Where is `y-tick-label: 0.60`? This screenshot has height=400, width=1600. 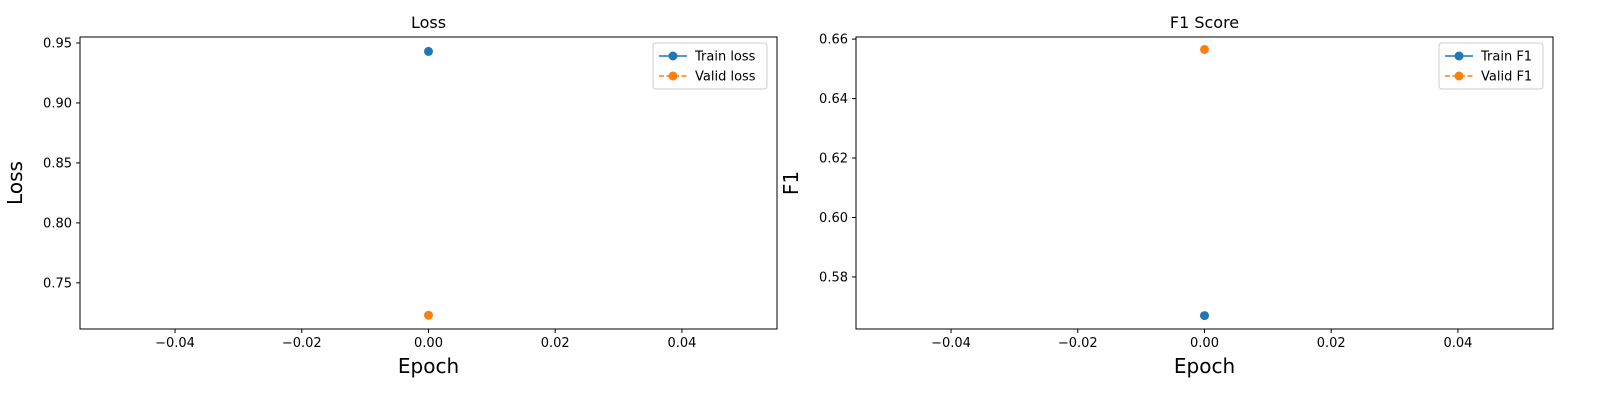
y-tick-label: 0.60 is located at coordinates (833, 218).